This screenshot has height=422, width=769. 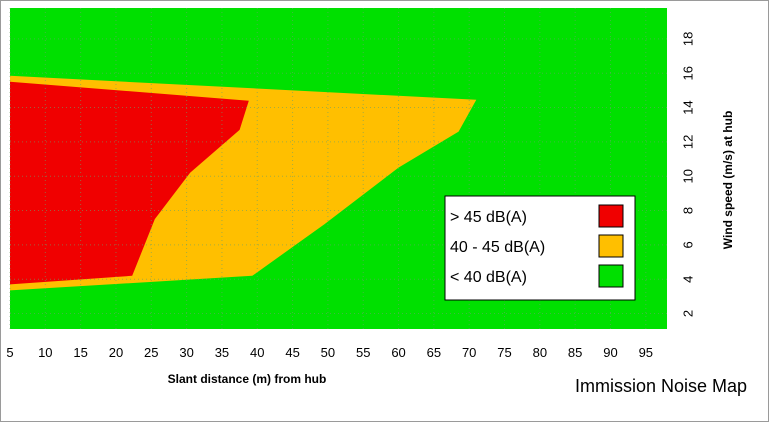 What do you see at coordinates (688, 73) in the screenshot?
I see `y-tick-label: 16` at bounding box center [688, 73].